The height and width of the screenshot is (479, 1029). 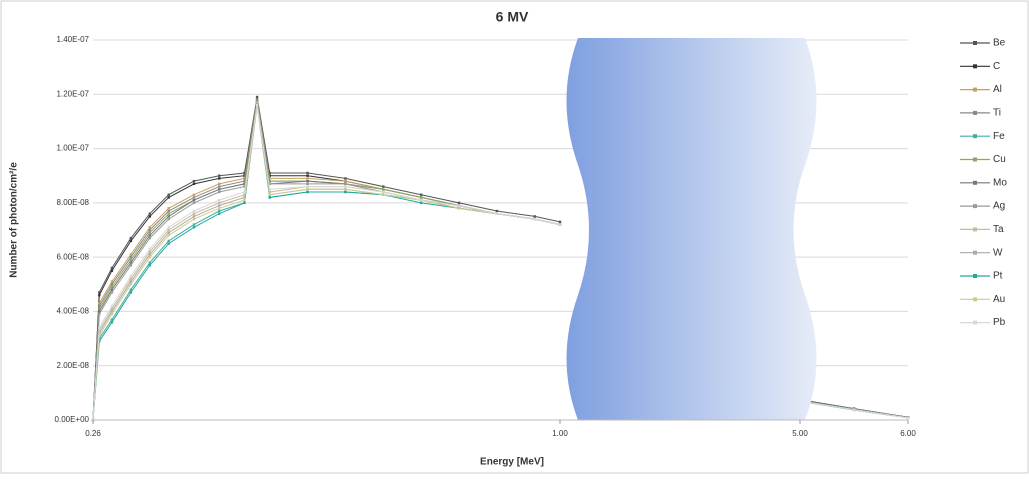 What do you see at coordinates (800, 433) in the screenshot?
I see `x-tick-label: 5.00` at bounding box center [800, 433].